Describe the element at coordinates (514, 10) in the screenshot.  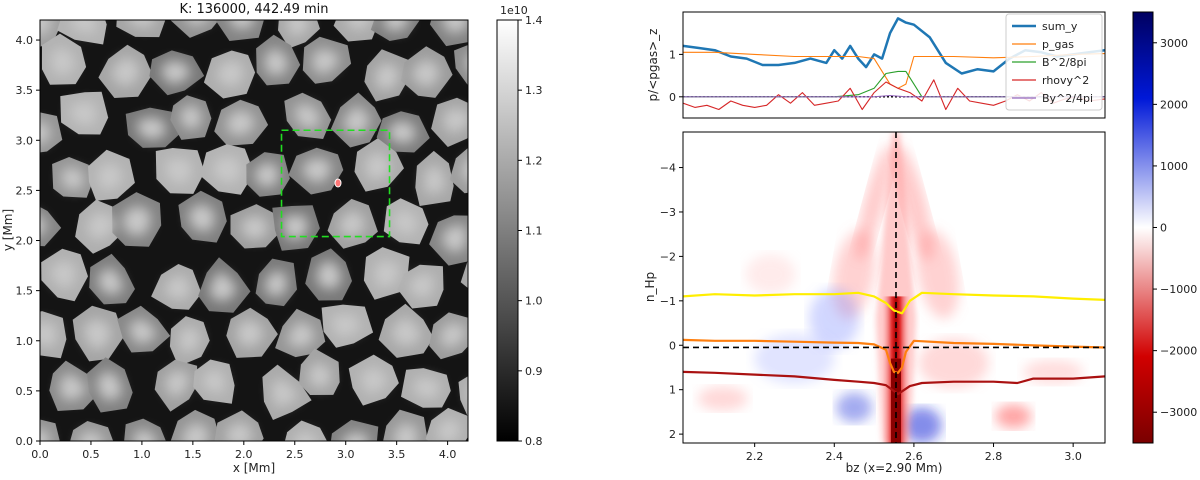
I see `left-colorbar-offset: 1e10` at that location.